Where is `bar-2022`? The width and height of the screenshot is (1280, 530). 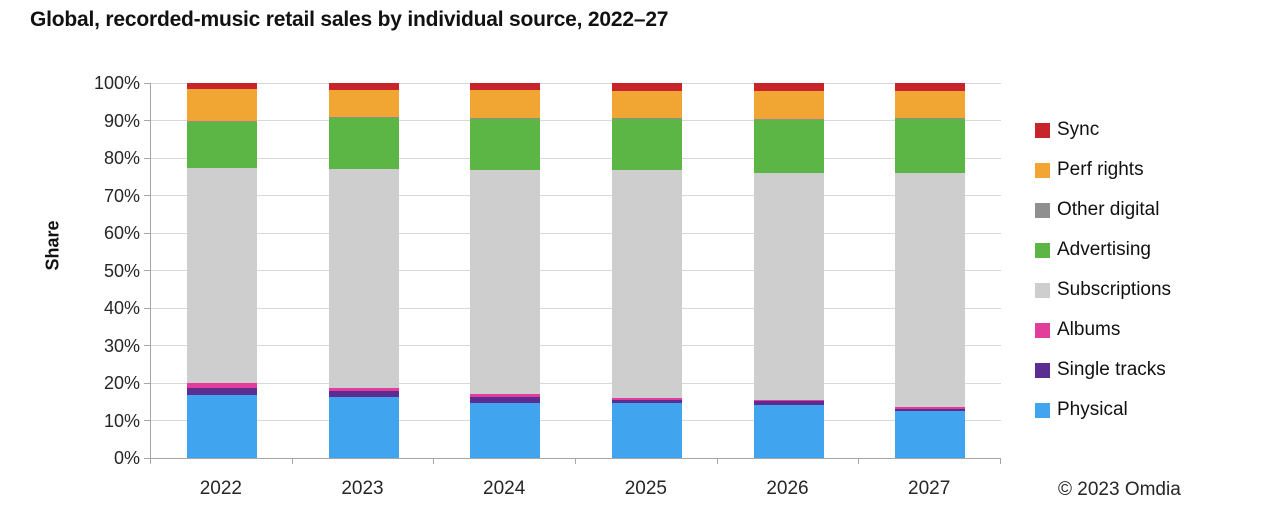
bar-2022 is located at coordinates (221, 270).